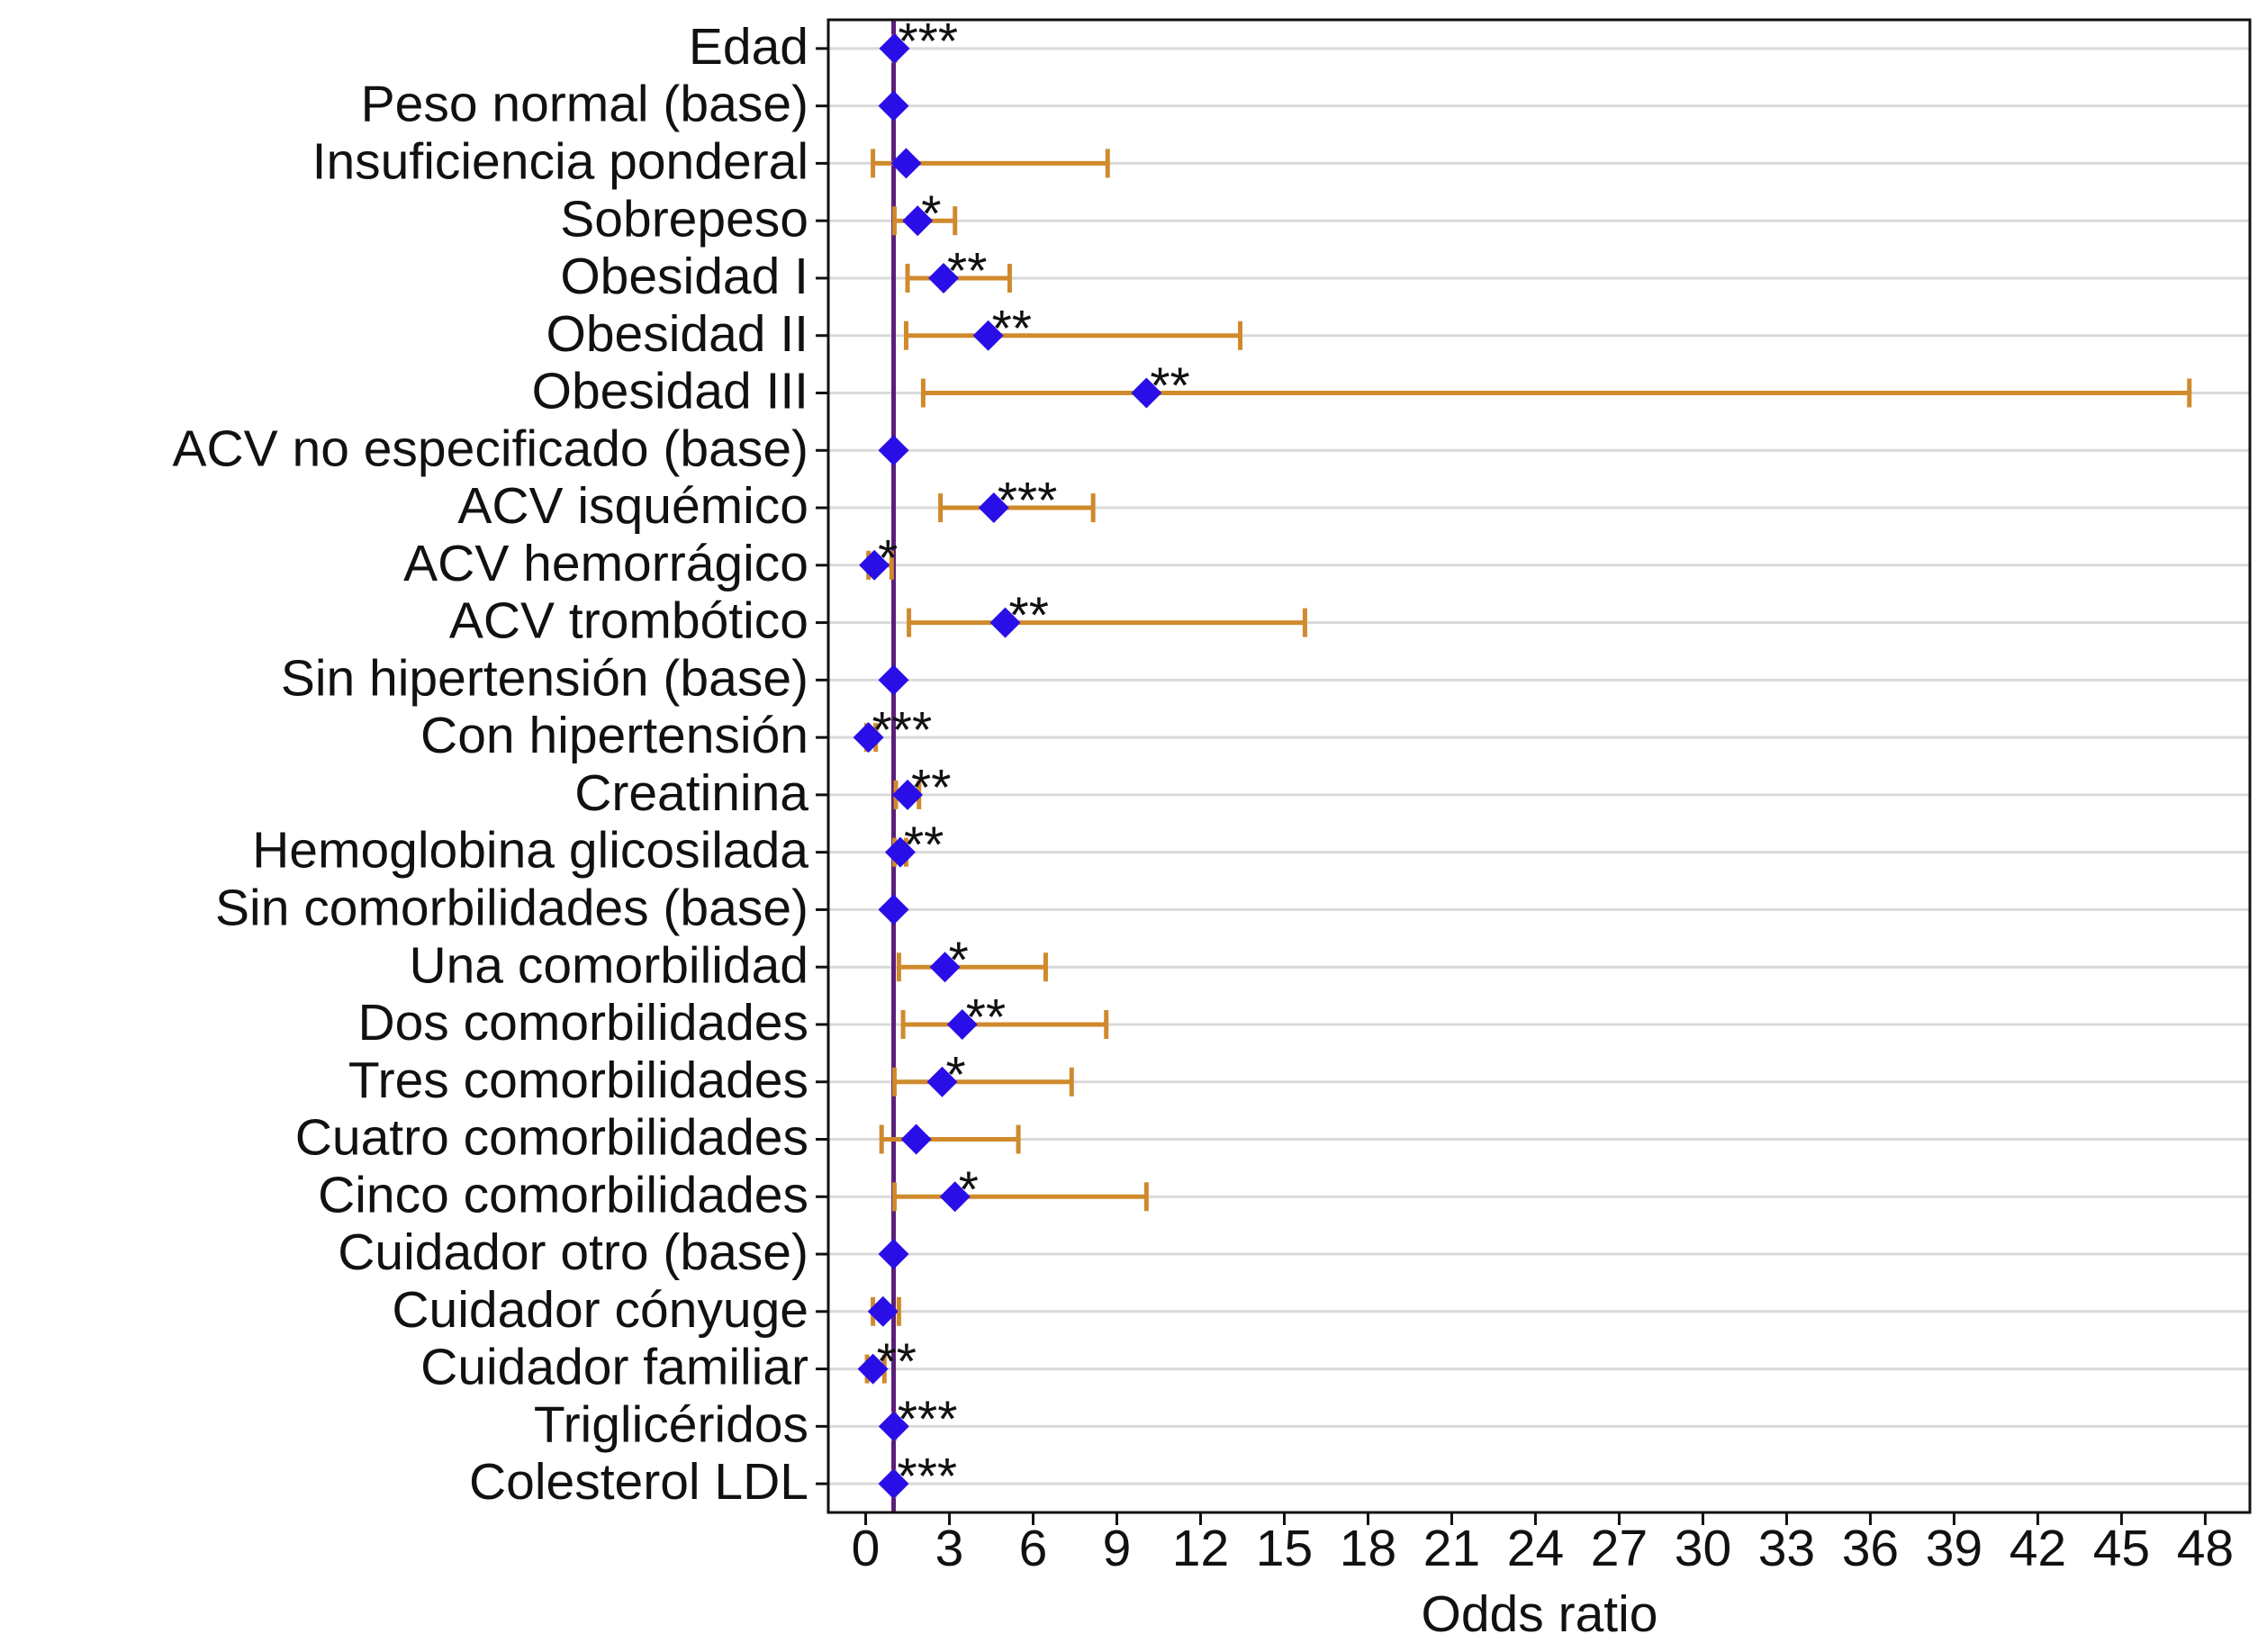 The width and height of the screenshot is (2258, 1652). What do you see at coordinates (638, 1482) in the screenshot?
I see `y-tick-label: Colesterol LDL` at bounding box center [638, 1482].